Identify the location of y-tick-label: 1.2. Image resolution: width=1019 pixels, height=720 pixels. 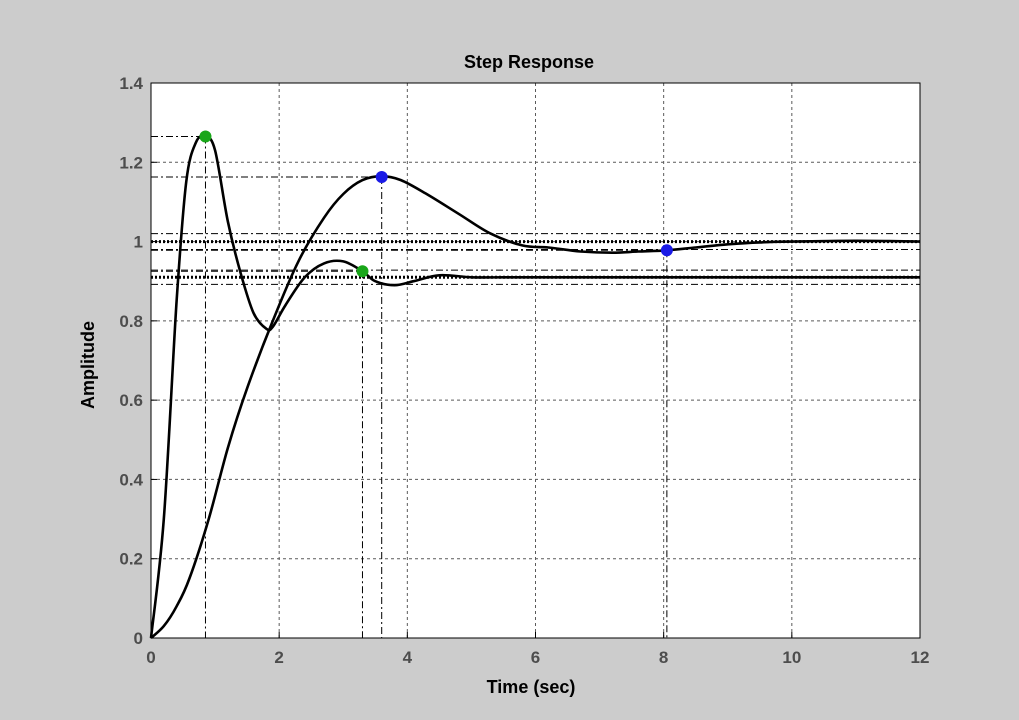
(131, 162).